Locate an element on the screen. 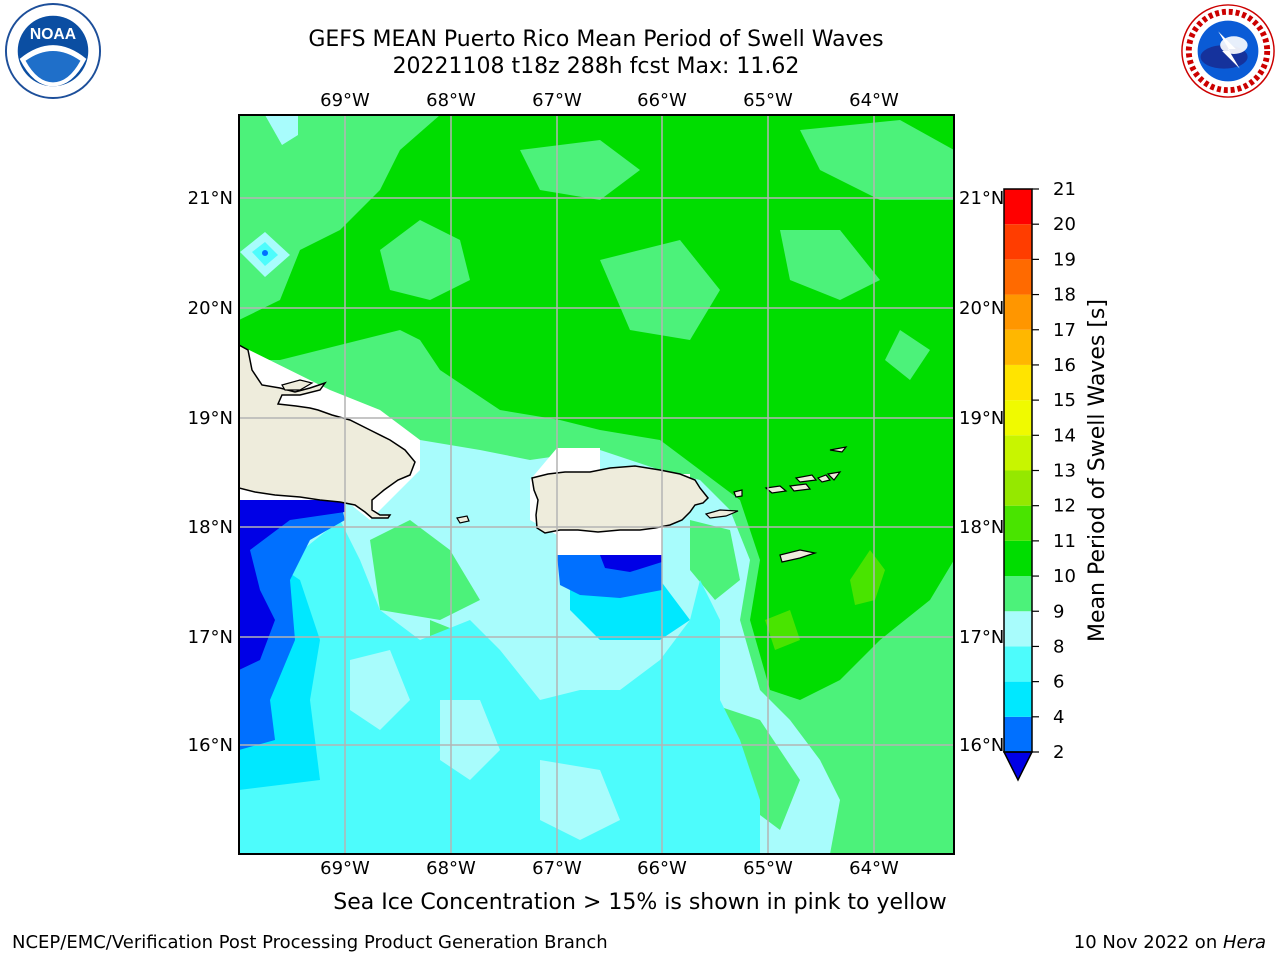 The height and width of the screenshot is (960, 1280). lon-tick-top: 69°W is located at coordinates (345, 100).